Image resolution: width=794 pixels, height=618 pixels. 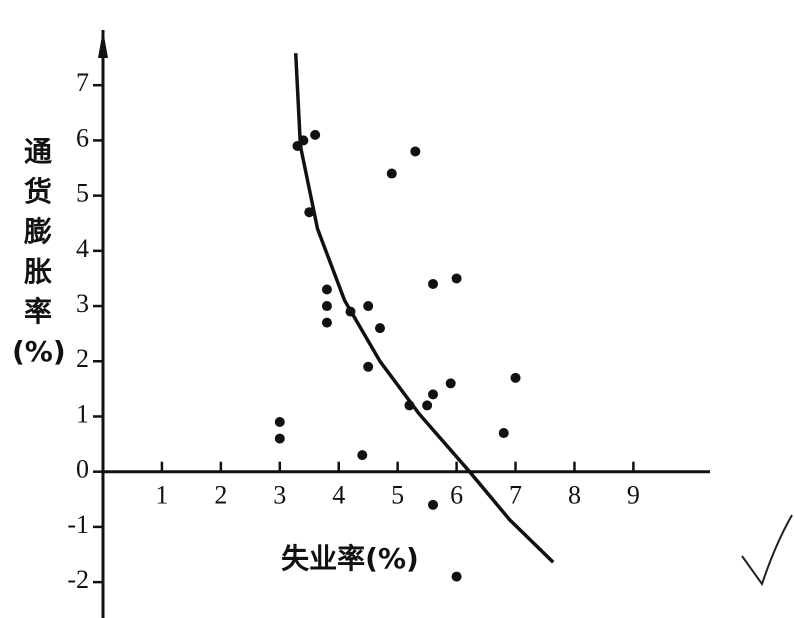 I want to click on x-tick-label: 8, so click(x=574, y=495).